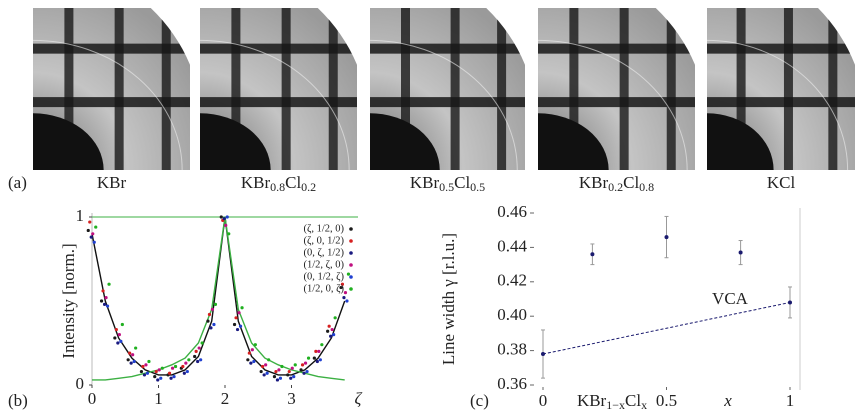 Image resolution: width=855 pixels, height=412 pixels. I want to click on text-part: 1−x, so click(615, 405).